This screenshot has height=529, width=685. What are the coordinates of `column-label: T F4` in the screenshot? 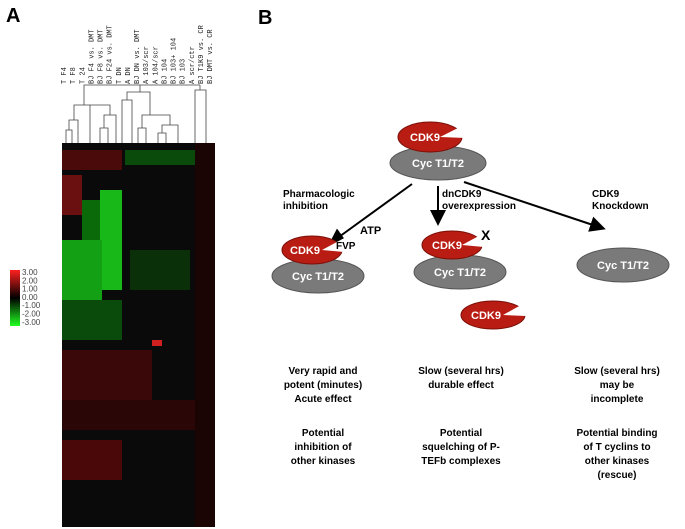 It's located at (65, 75).